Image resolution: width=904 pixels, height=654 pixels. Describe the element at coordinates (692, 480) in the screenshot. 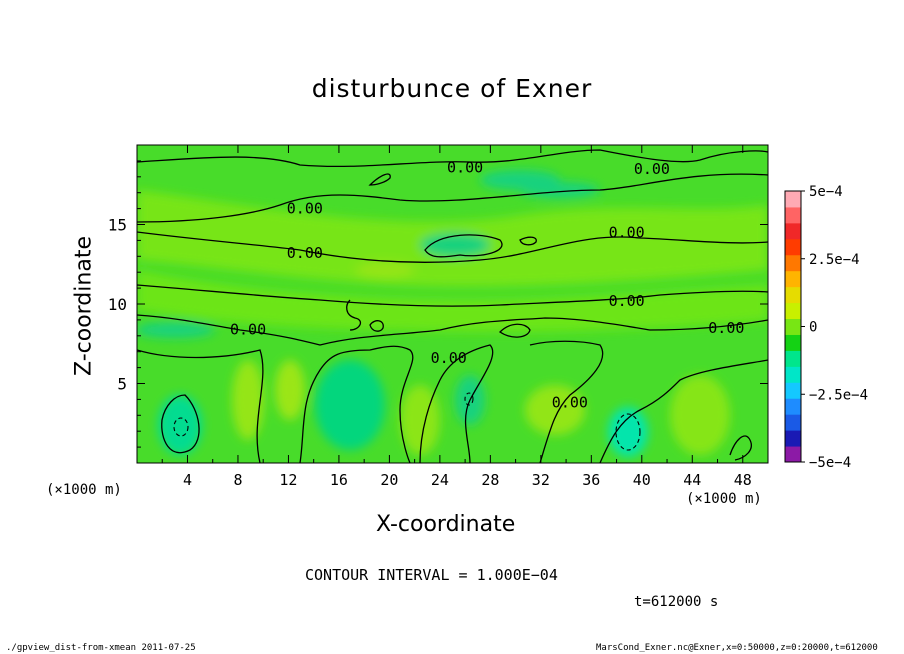

I see `x-tick-label: 44` at that location.